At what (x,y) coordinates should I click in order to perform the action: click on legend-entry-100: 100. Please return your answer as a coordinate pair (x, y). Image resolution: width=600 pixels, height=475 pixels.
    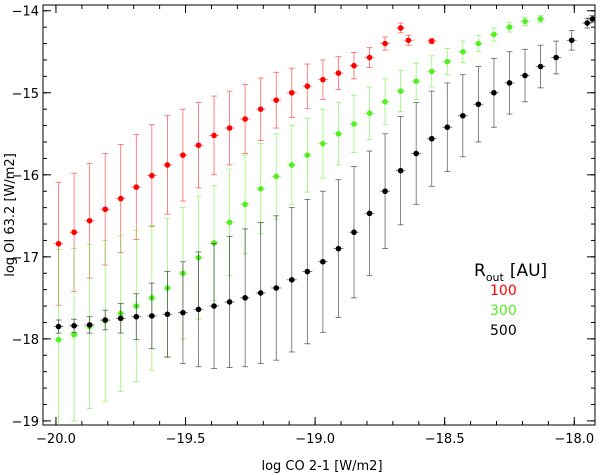
    Looking at the image, I should click on (503, 291).